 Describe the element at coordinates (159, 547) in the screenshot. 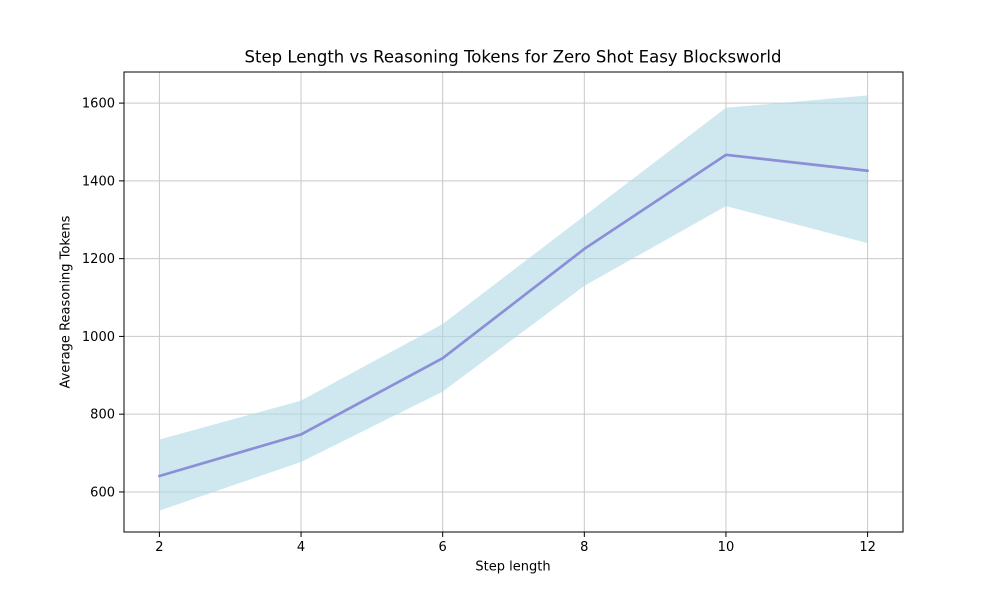

I see `x-tick-label: 2` at that location.